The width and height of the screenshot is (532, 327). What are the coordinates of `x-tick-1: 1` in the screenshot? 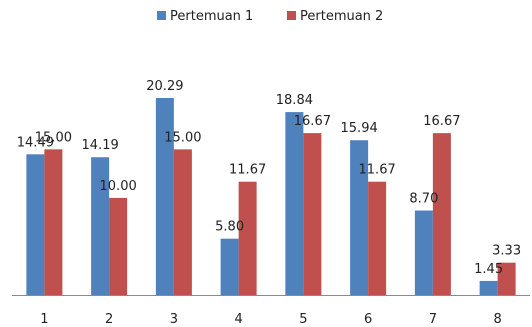 It's located at (44, 319).